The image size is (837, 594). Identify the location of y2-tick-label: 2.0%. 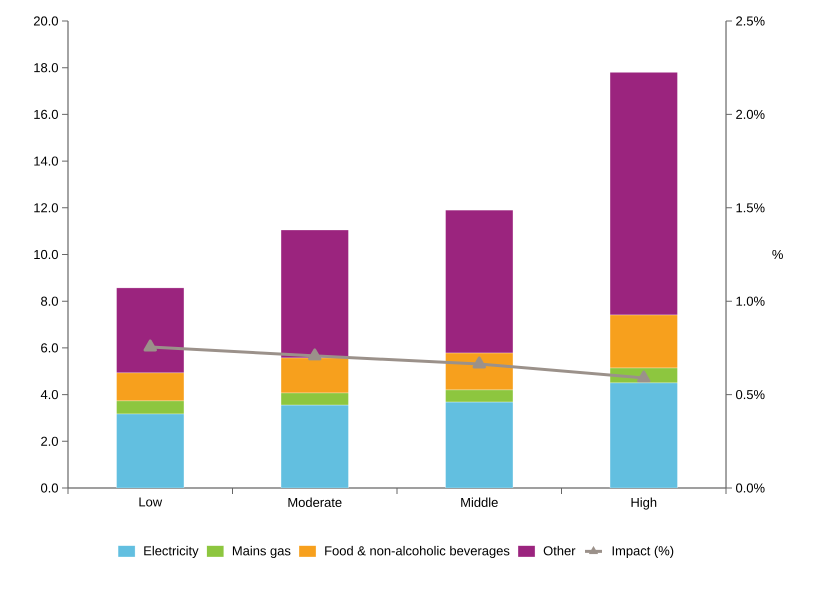
(750, 114).